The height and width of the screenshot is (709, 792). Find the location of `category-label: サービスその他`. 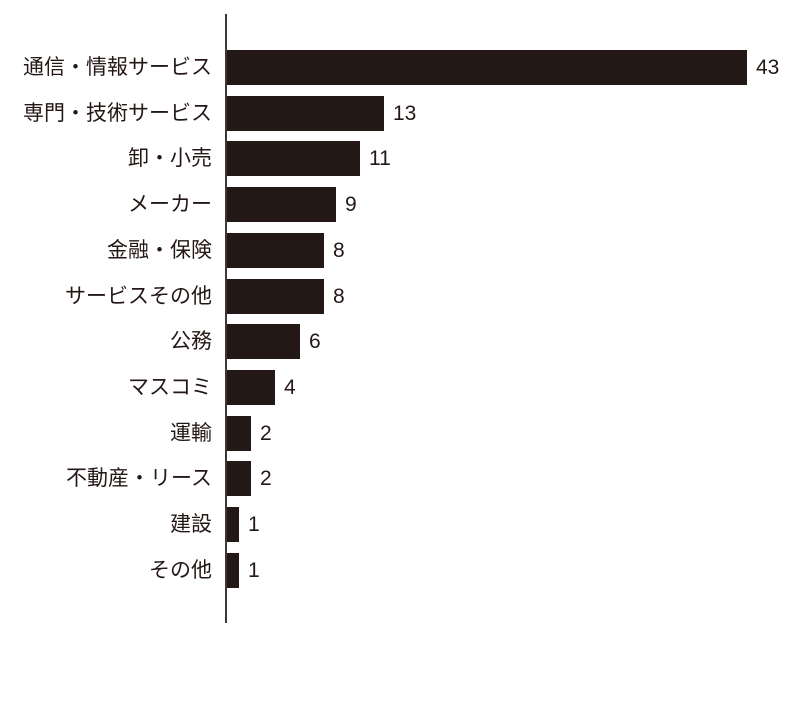

category-label: サービスその他 is located at coordinates (138, 296).